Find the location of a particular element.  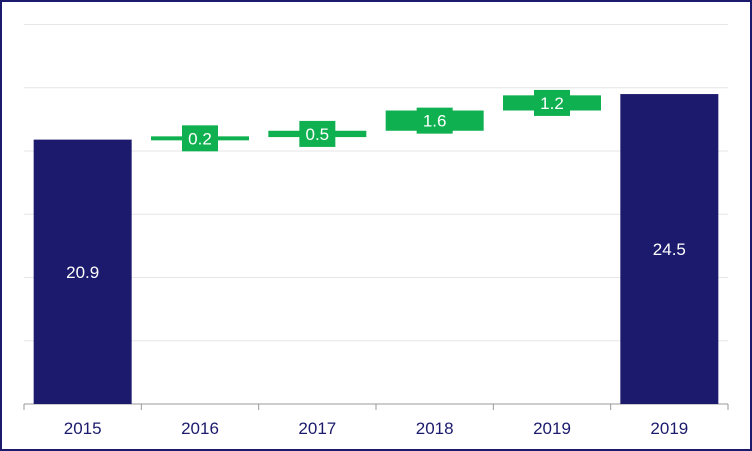

x-tick-label: 2018 is located at coordinates (435, 428).